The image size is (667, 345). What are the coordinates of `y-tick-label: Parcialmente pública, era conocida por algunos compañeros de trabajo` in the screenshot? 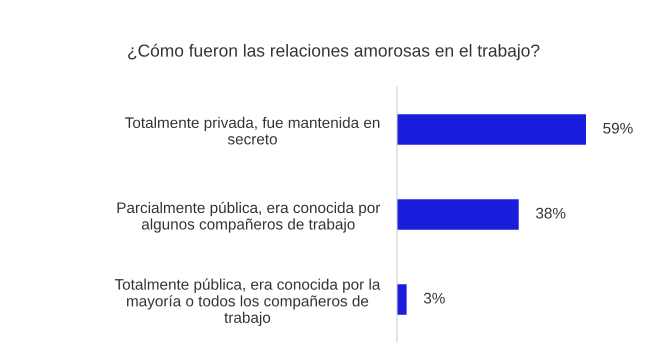 It's located at (248, 217).